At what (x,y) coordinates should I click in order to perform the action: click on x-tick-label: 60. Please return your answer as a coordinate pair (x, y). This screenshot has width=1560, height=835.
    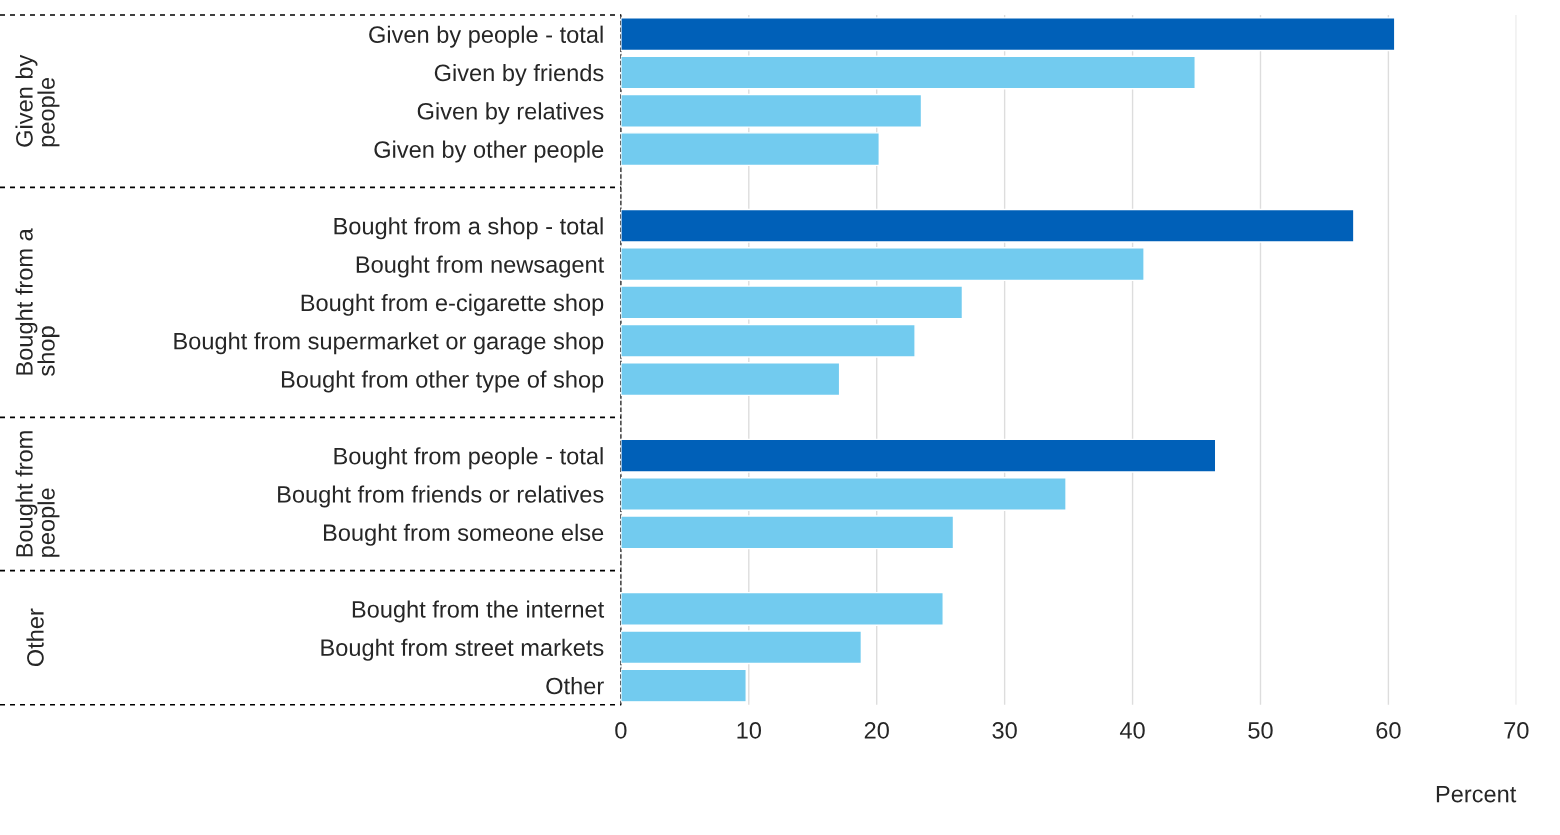
    Looking at the image, I should click on (1388, 730).